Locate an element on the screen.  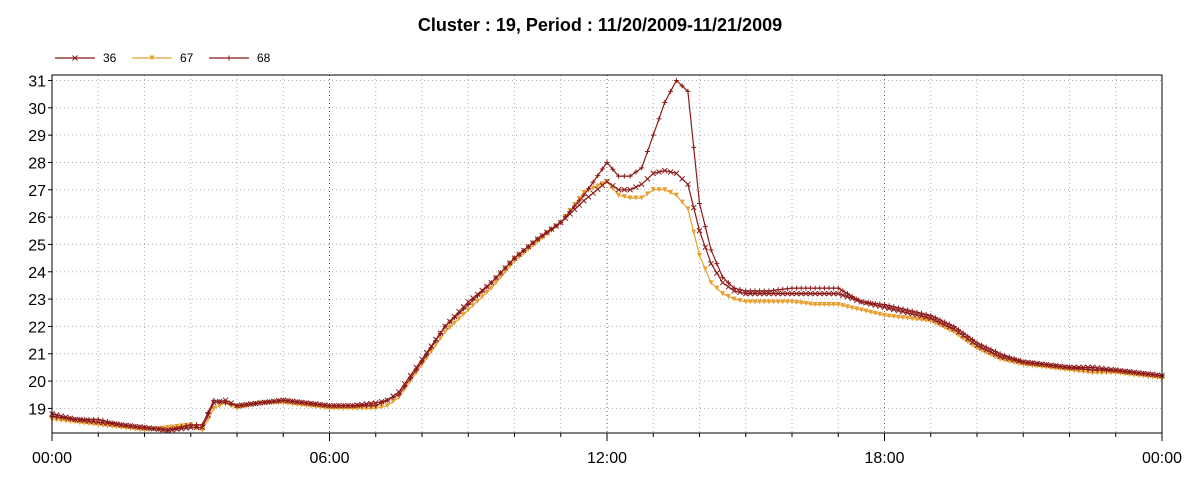
x-tick-label: 12:00 is located at coordinates (607, 458).